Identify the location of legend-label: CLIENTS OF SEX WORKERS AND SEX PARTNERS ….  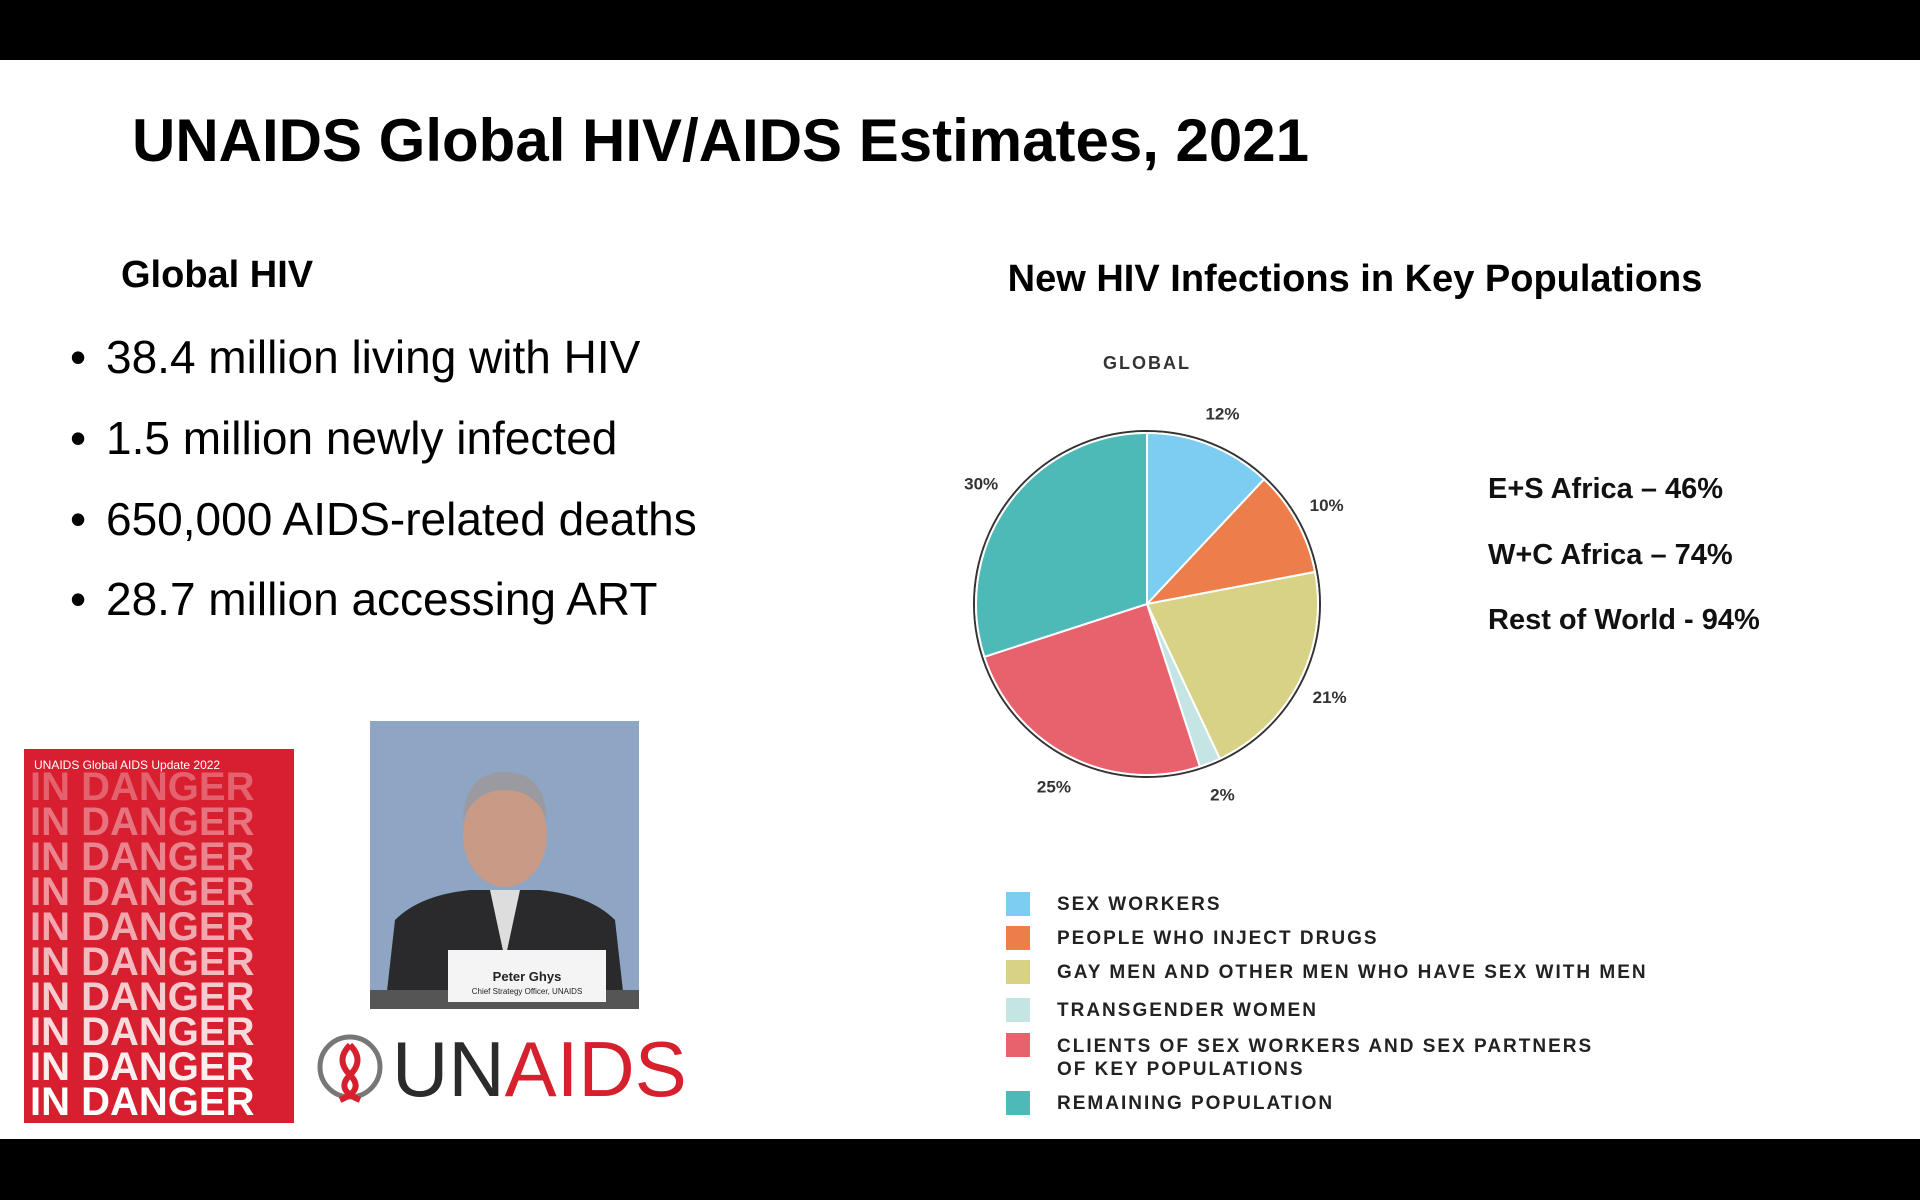
(1325, 1058).